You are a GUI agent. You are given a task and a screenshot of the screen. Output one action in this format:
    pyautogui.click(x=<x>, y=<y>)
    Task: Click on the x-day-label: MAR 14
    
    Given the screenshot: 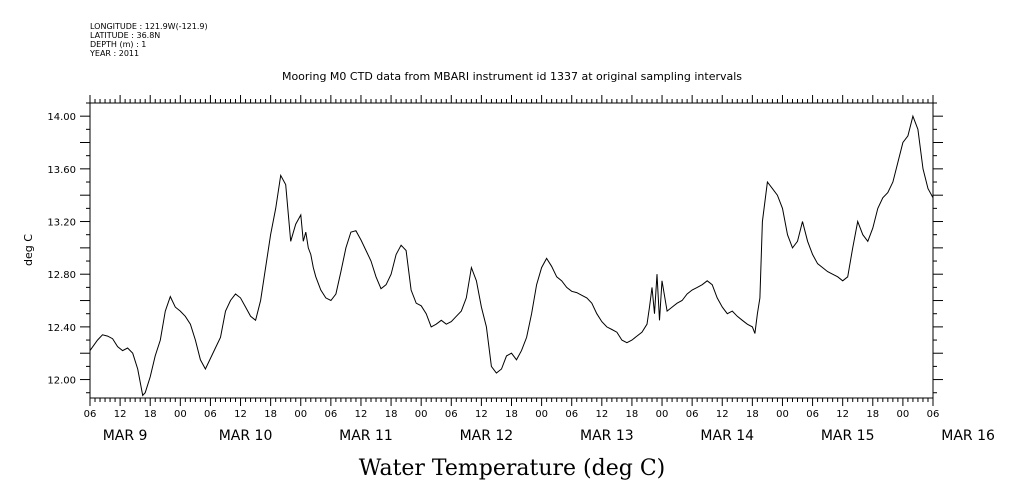 What is the action you would take?
    pyautogui.click(x=727, y=436)
    